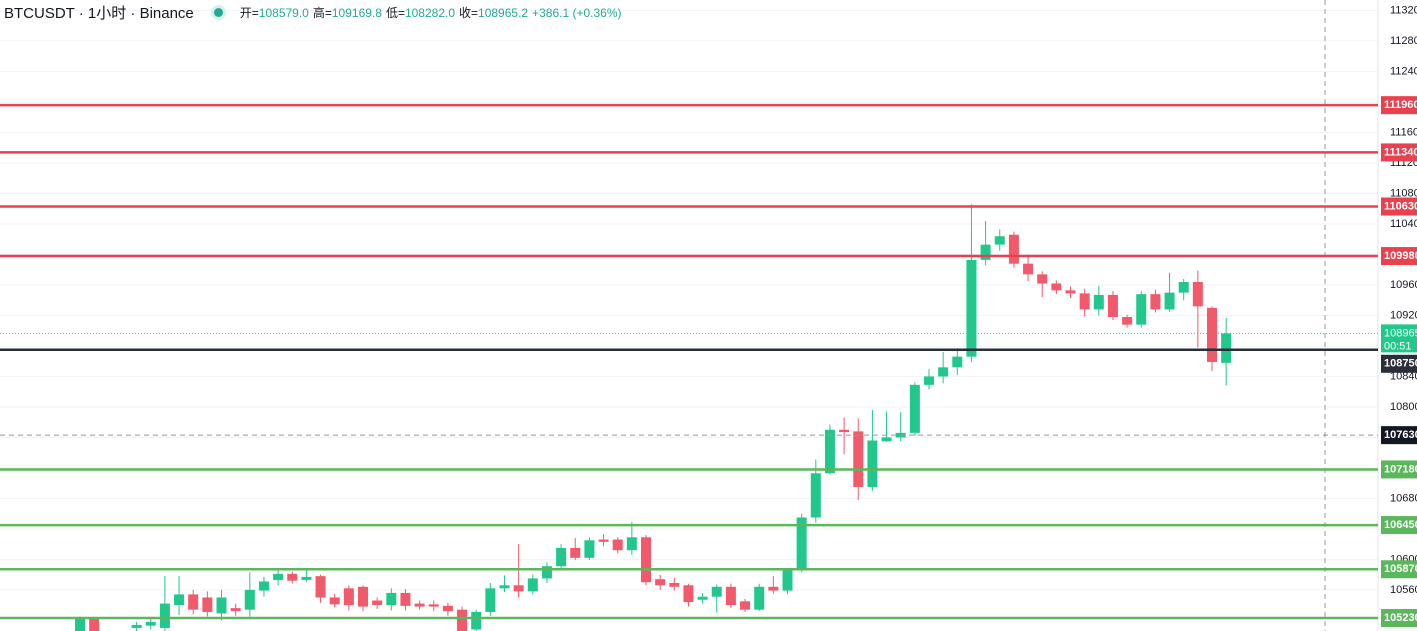 This screenshot has width=1417, height=631. I want to click on price-line-label: 105870, so click(1400, 569).